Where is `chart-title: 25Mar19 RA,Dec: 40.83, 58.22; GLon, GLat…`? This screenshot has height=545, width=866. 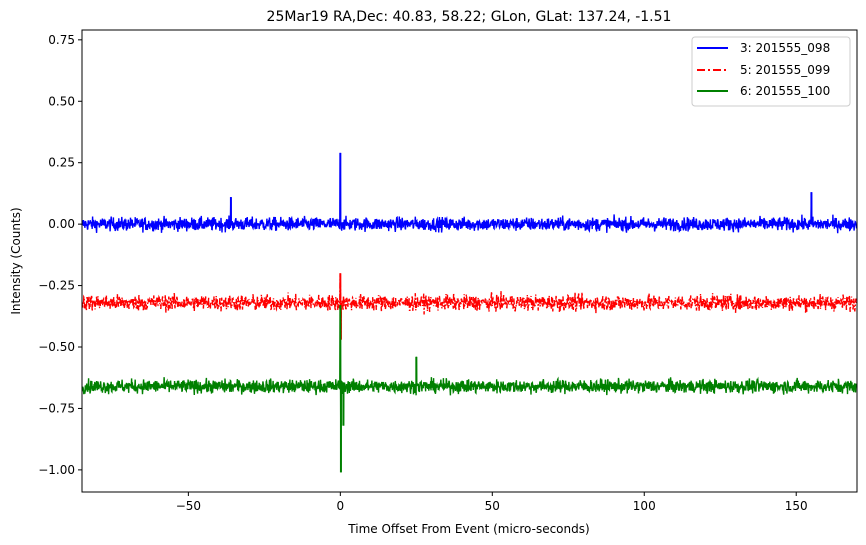
chart-title: 25Mar19 RA,Dec: 40.83, 58.22; GLon, GLat… is located at coordinates (469, 17).